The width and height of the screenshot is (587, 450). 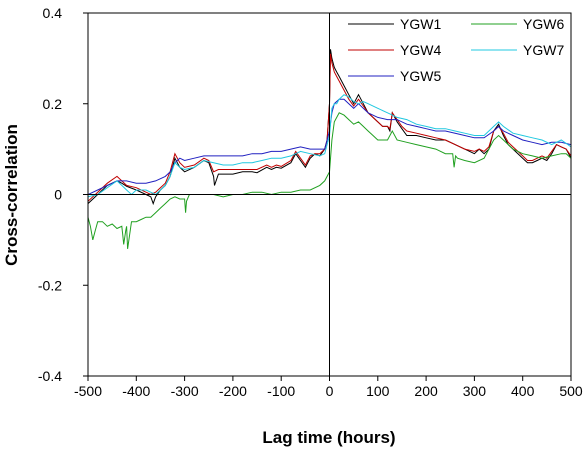 What do you see at coordinates (426, 391) in the screenshot?
I see `x-tick-label: 200` at bounding box center [426, 391].